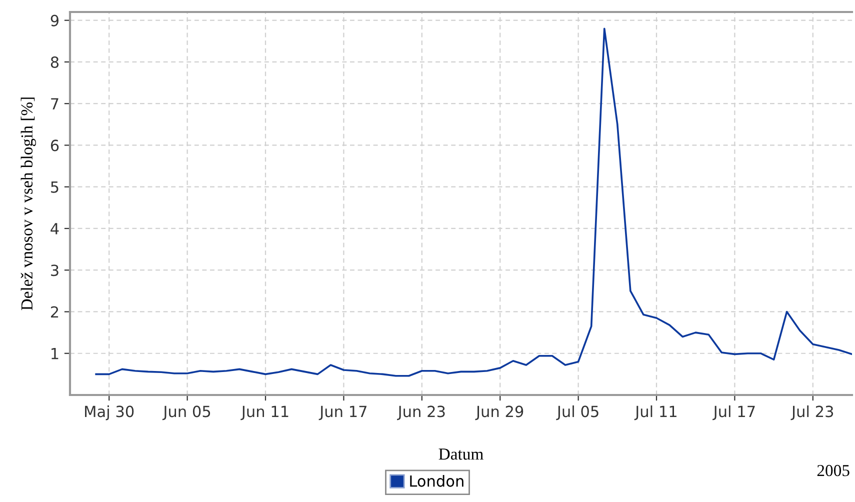  What do you see at coordinates (28, 204) in the screenshot?
I see `y-axis-title: Delež vnosov v vseh blogih [%]` at bounding box center [28, 204].